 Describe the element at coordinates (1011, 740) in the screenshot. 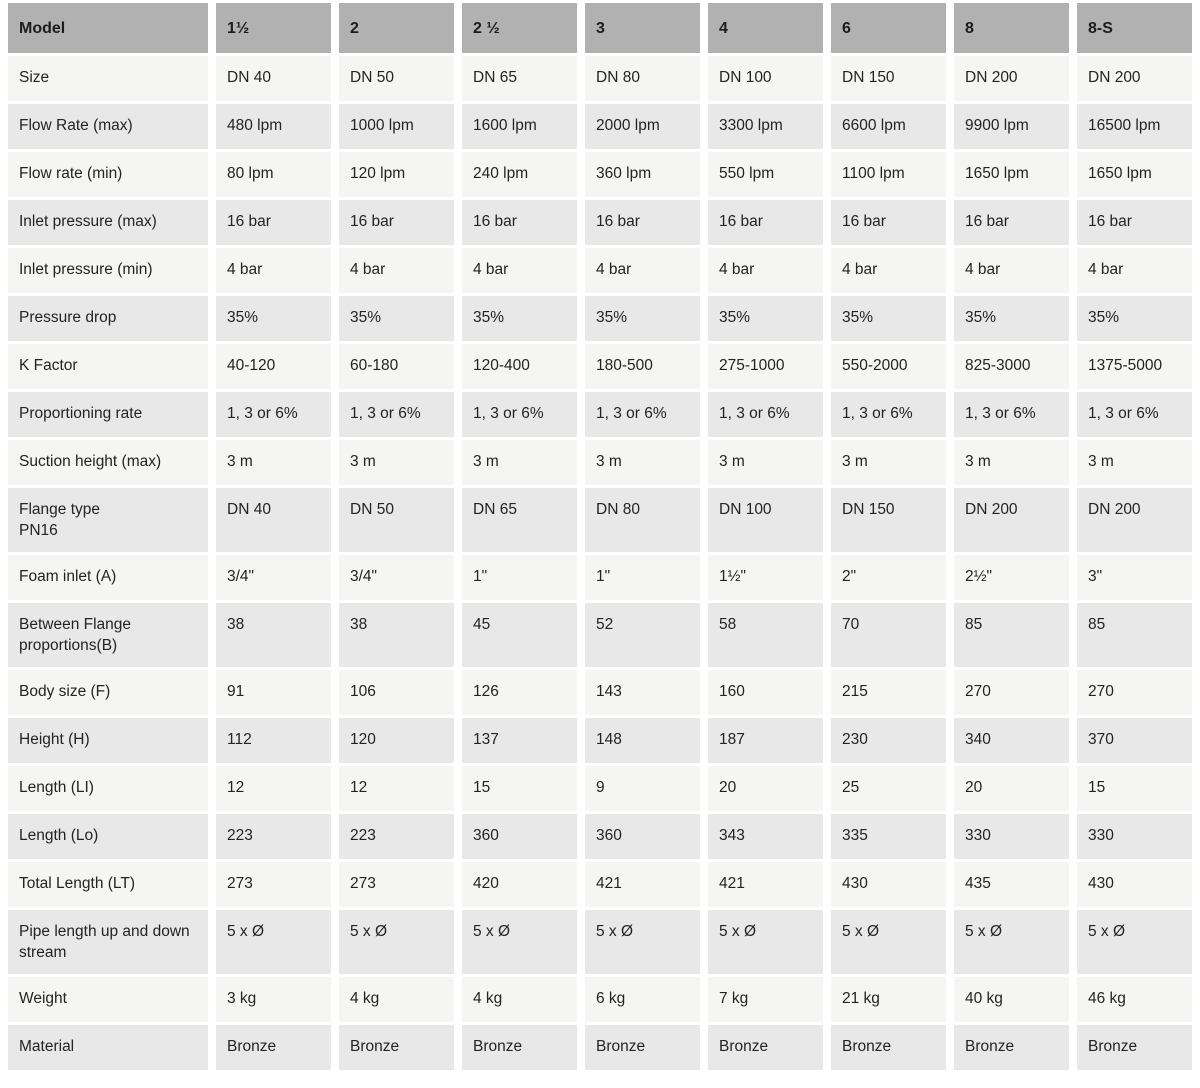

I see `cell: 340` at that location.